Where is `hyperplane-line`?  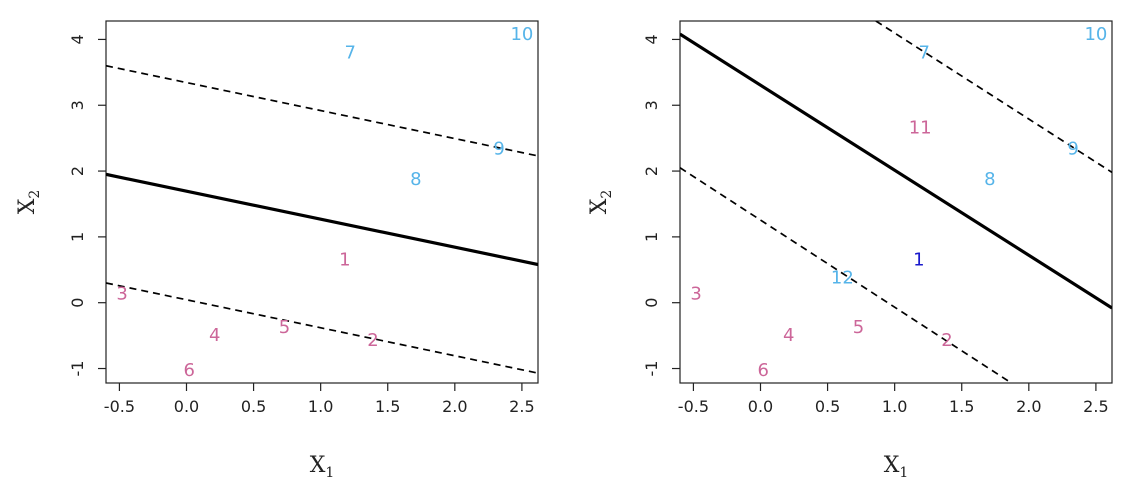 hyperplane-line is located at coordinates (322, 219).